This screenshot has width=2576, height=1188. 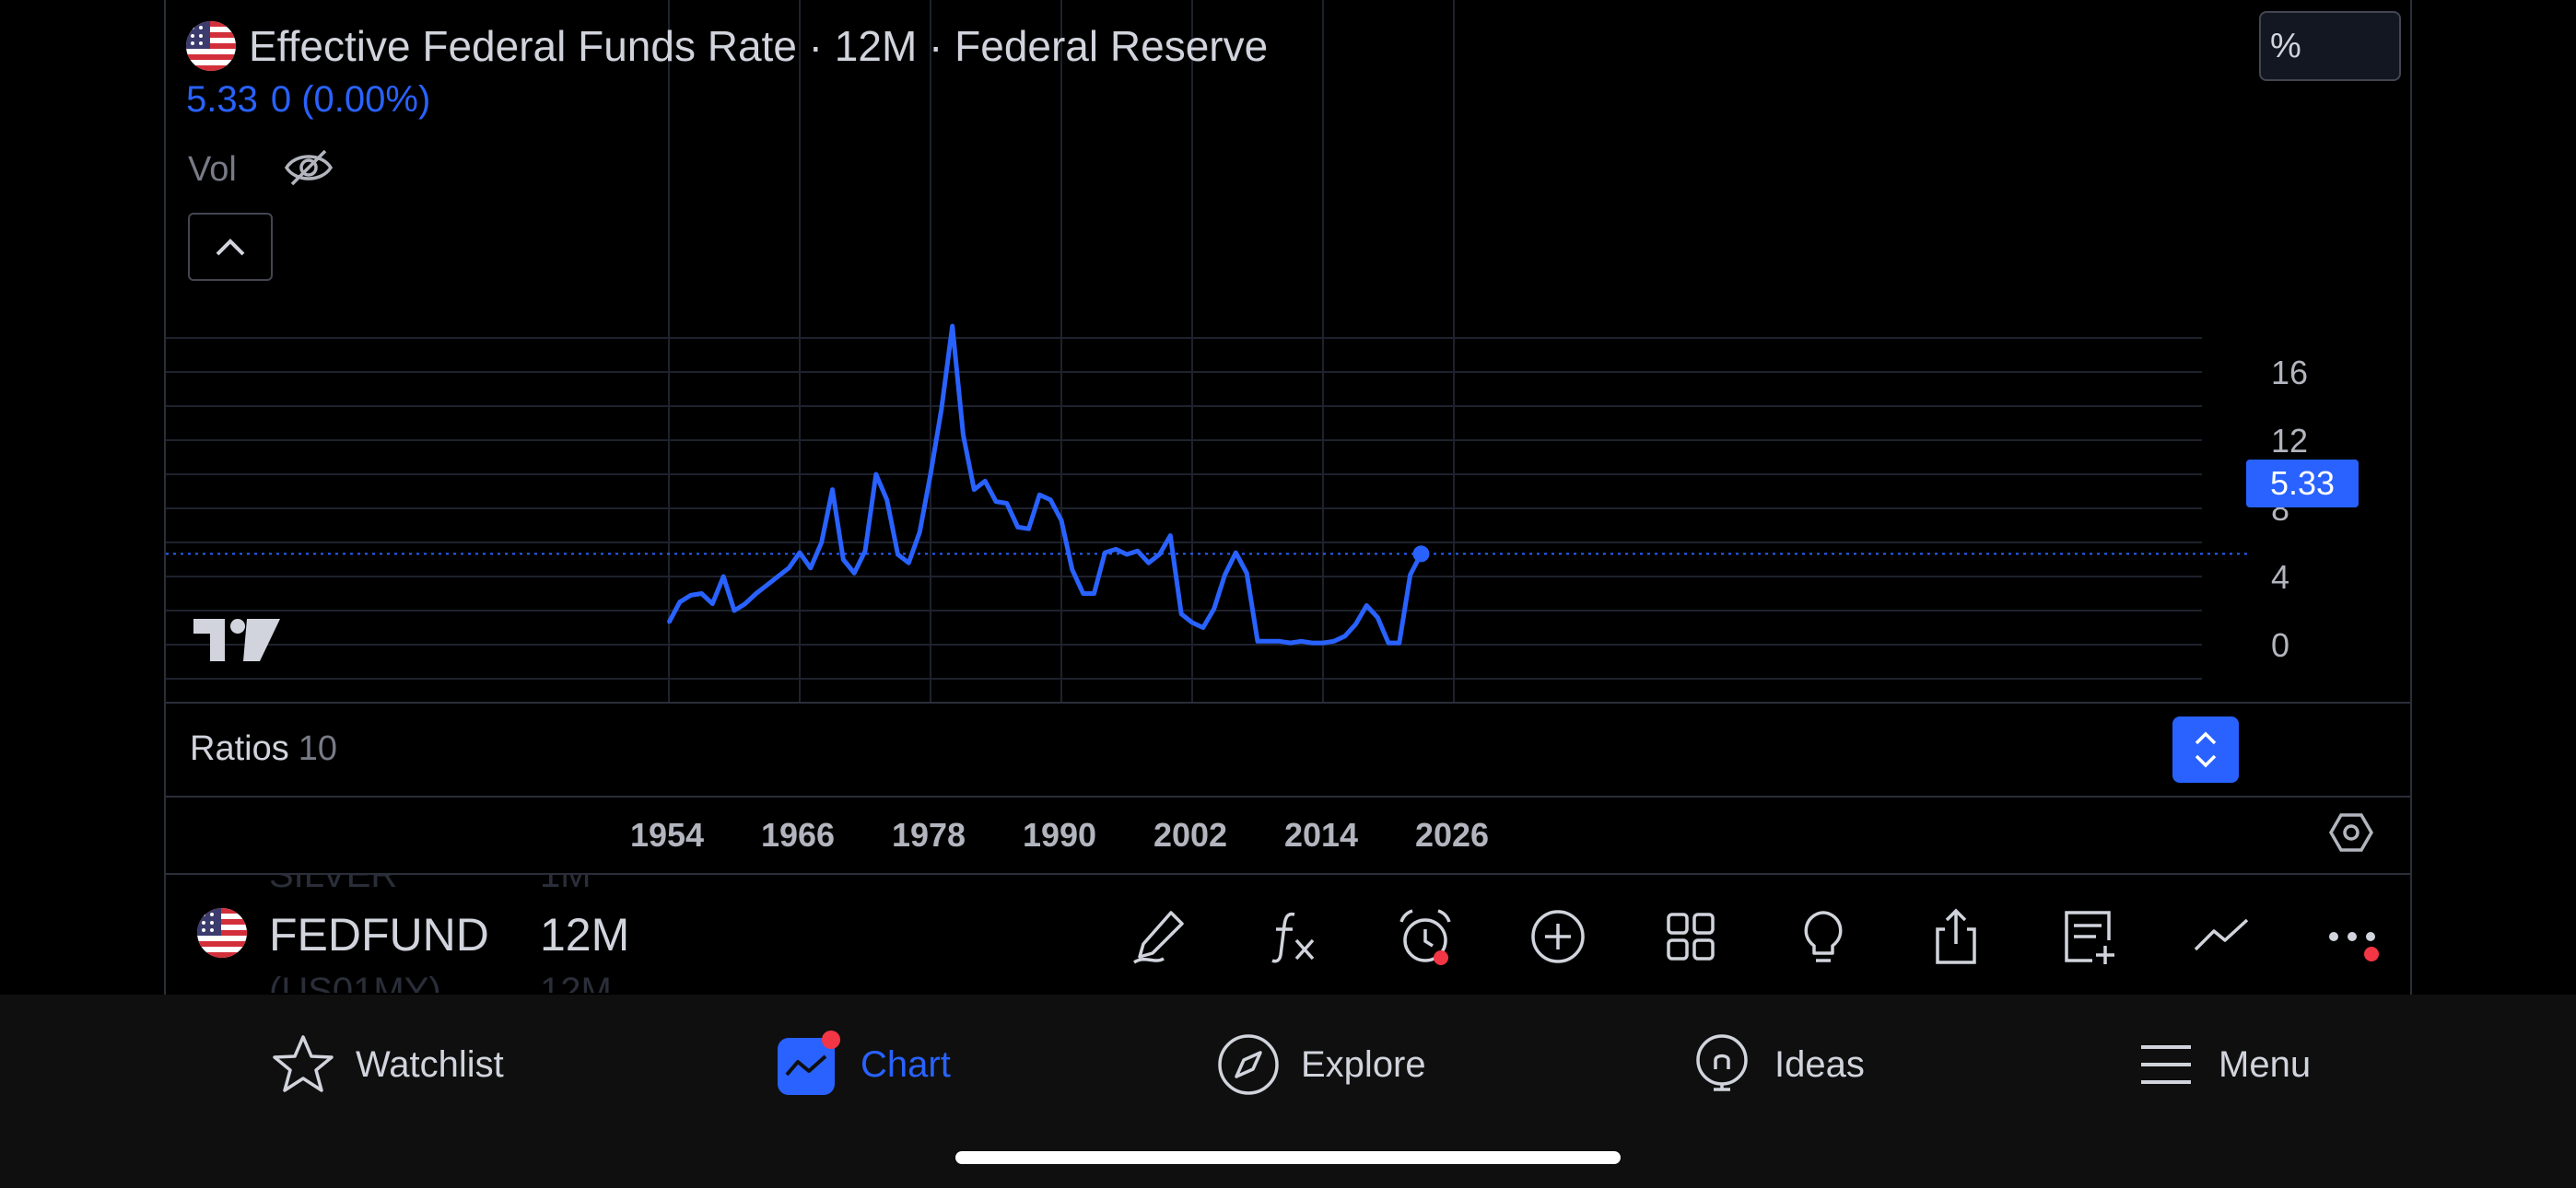 I want to click on nav-ideas: Ideas, so click(x=1777, y=1064).